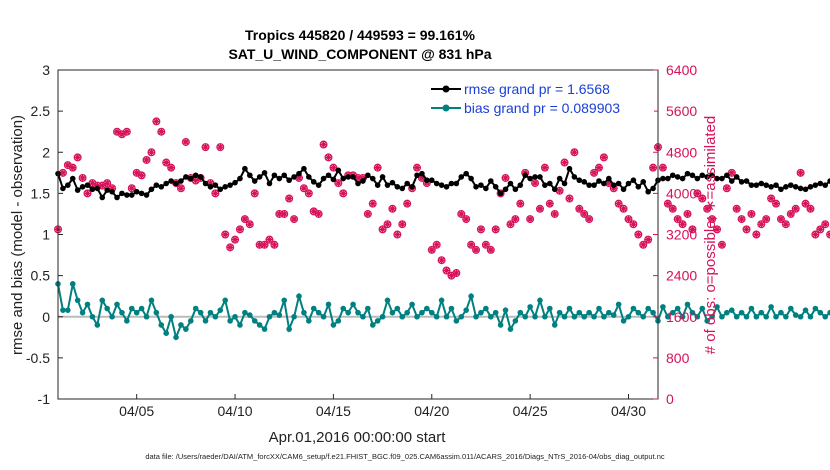 The width and height of the screenshot is (830, 470). What do you see at coordinates (442, 183) in the screenshot?
I see `rmse-series-layer` at bounding box center [442, 183].